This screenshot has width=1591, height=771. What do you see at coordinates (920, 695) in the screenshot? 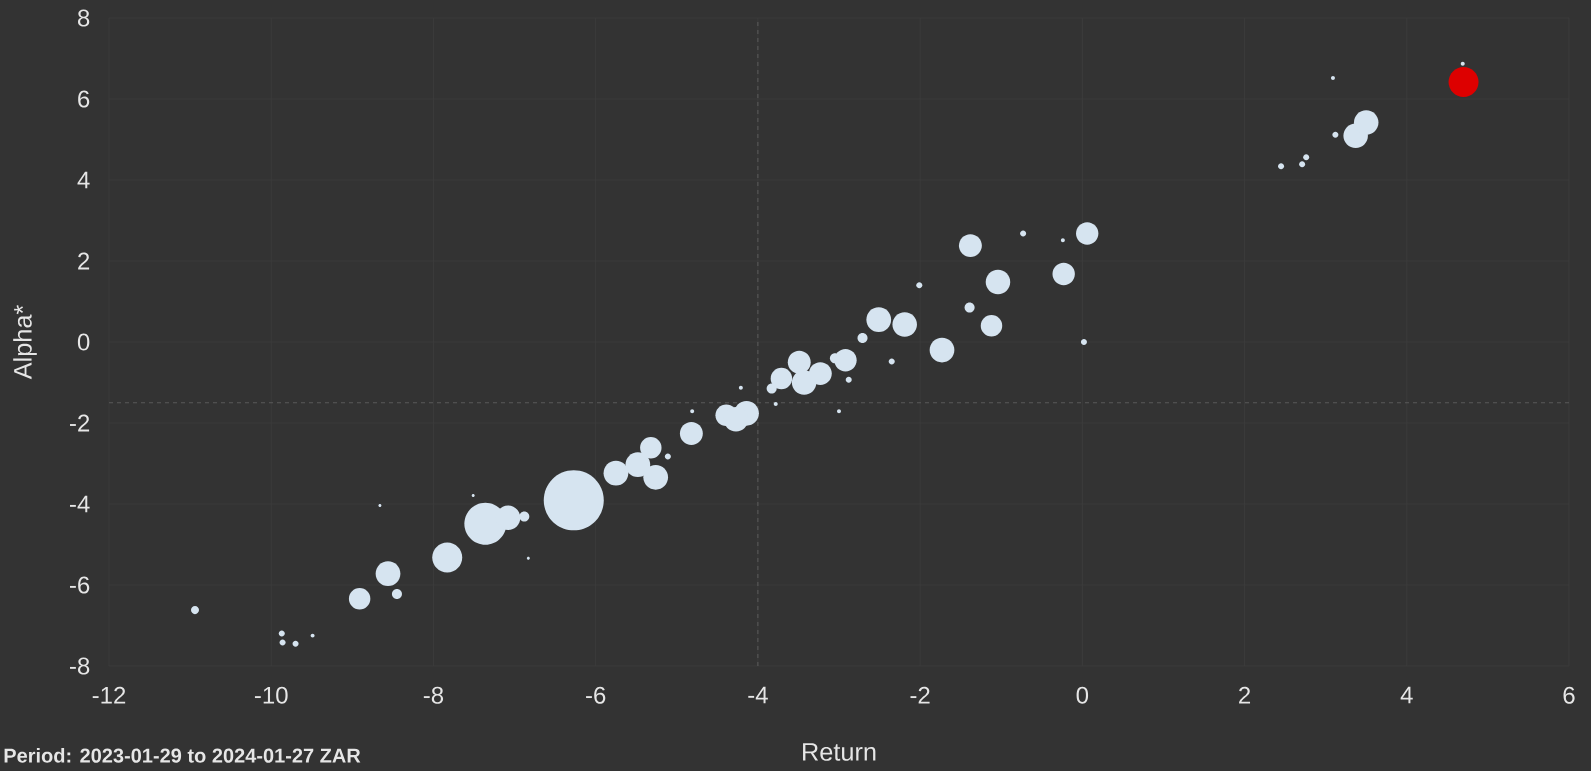
I see `x-tick-label: -2` at bounding box center [920, 695].